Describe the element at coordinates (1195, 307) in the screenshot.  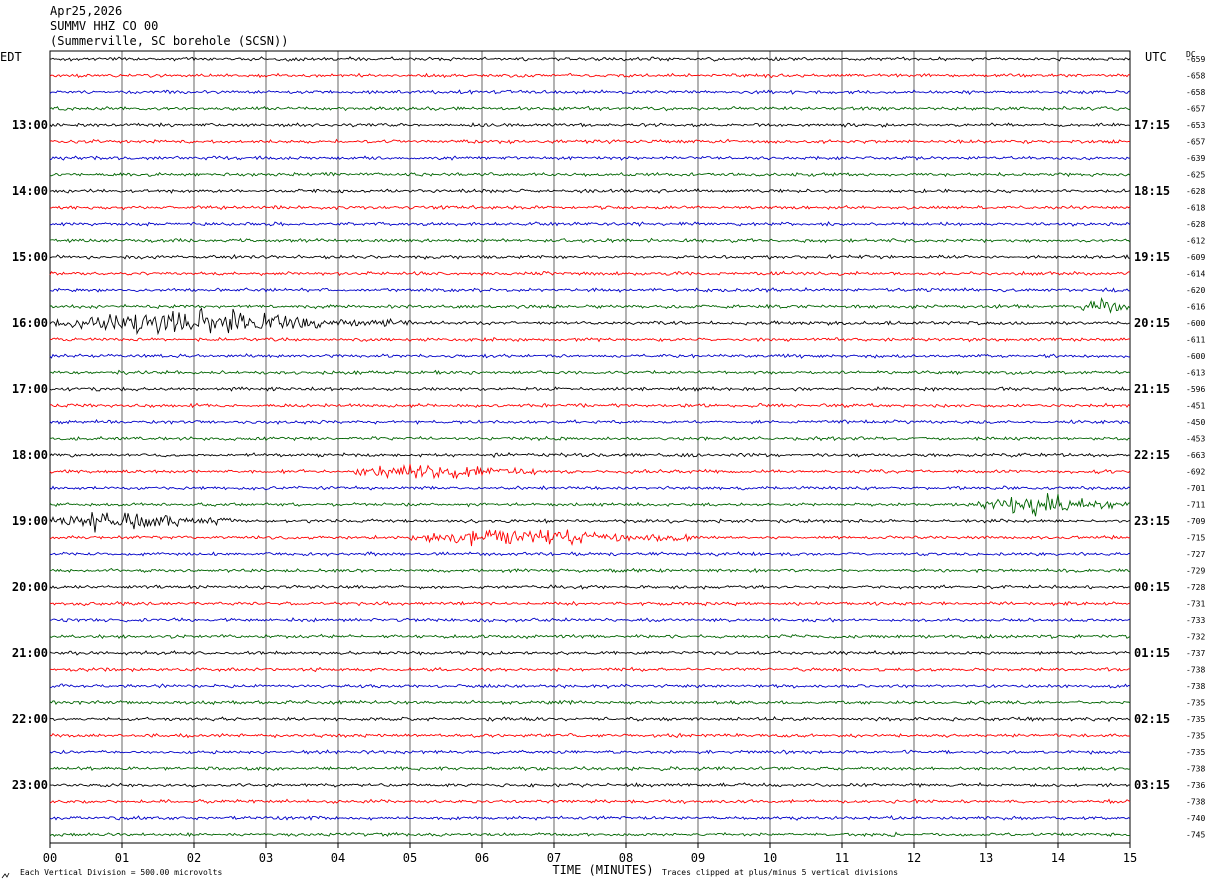
I see `dc-offset-label: -616` at that location.